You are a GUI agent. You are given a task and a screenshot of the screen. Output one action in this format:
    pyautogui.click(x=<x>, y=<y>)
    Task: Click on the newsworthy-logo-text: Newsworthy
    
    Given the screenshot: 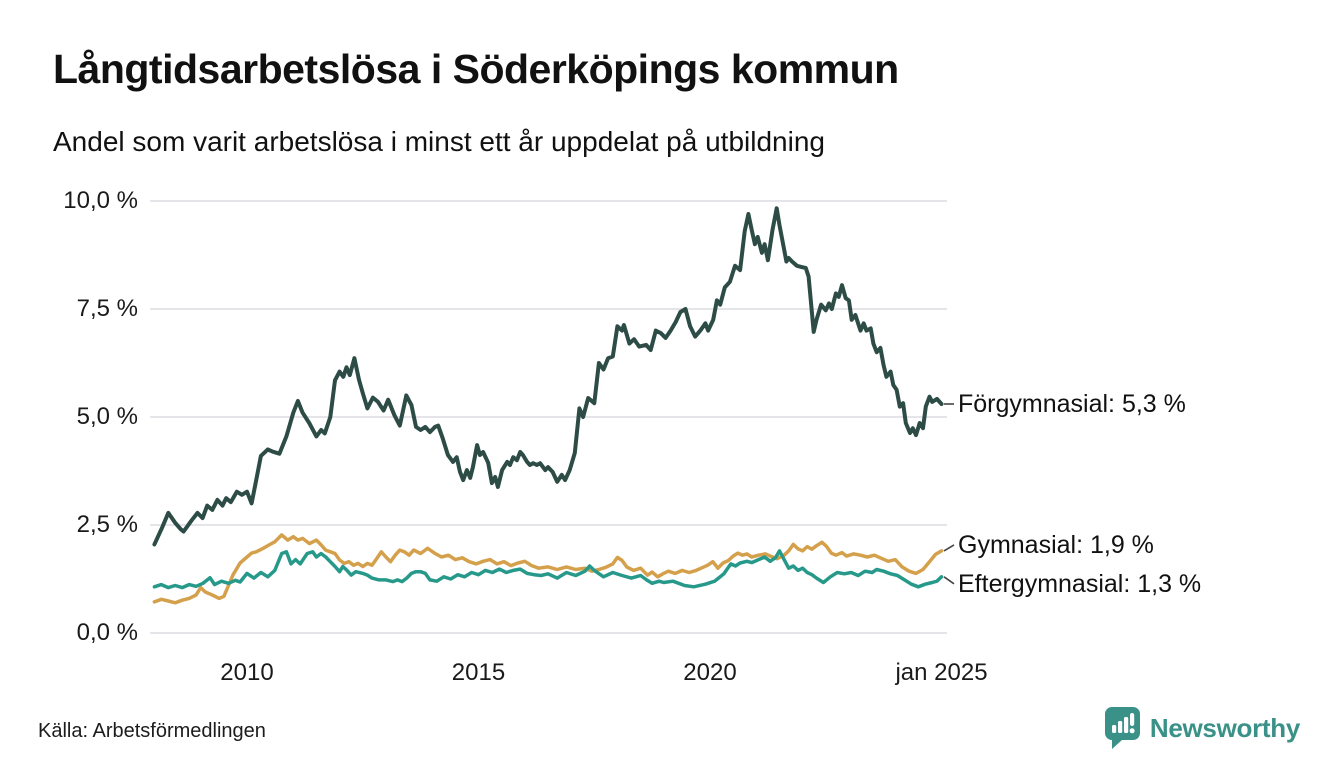 What is the action you would take?
    pyautogui.click(x=1224, y=727)
    